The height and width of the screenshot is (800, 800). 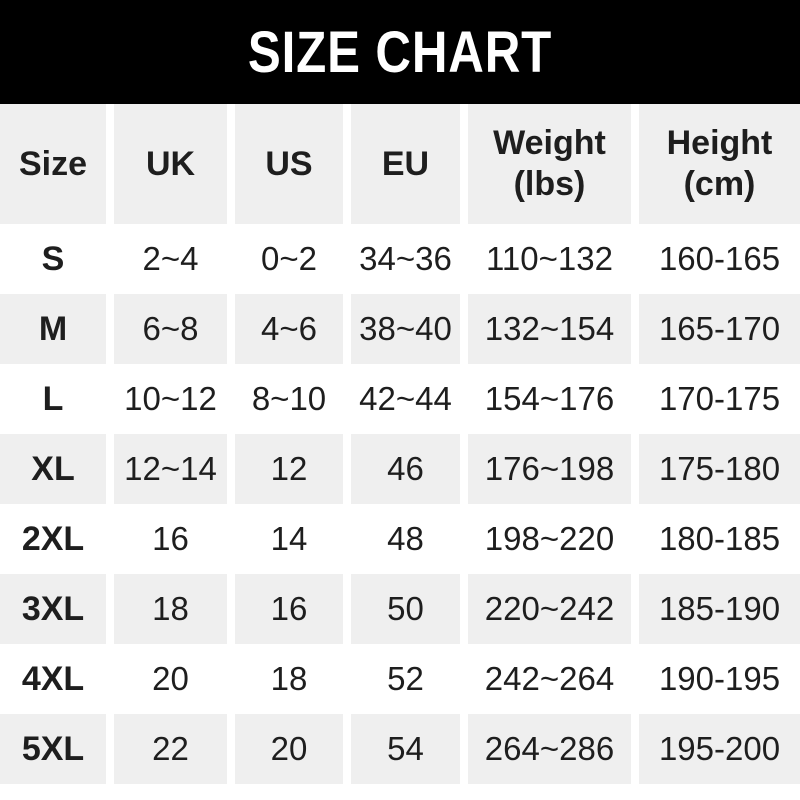 What do you see at coordinates (719, 679) in the screenshot?
I see `table-cell: 190-195` at bounding box center [719, 679].